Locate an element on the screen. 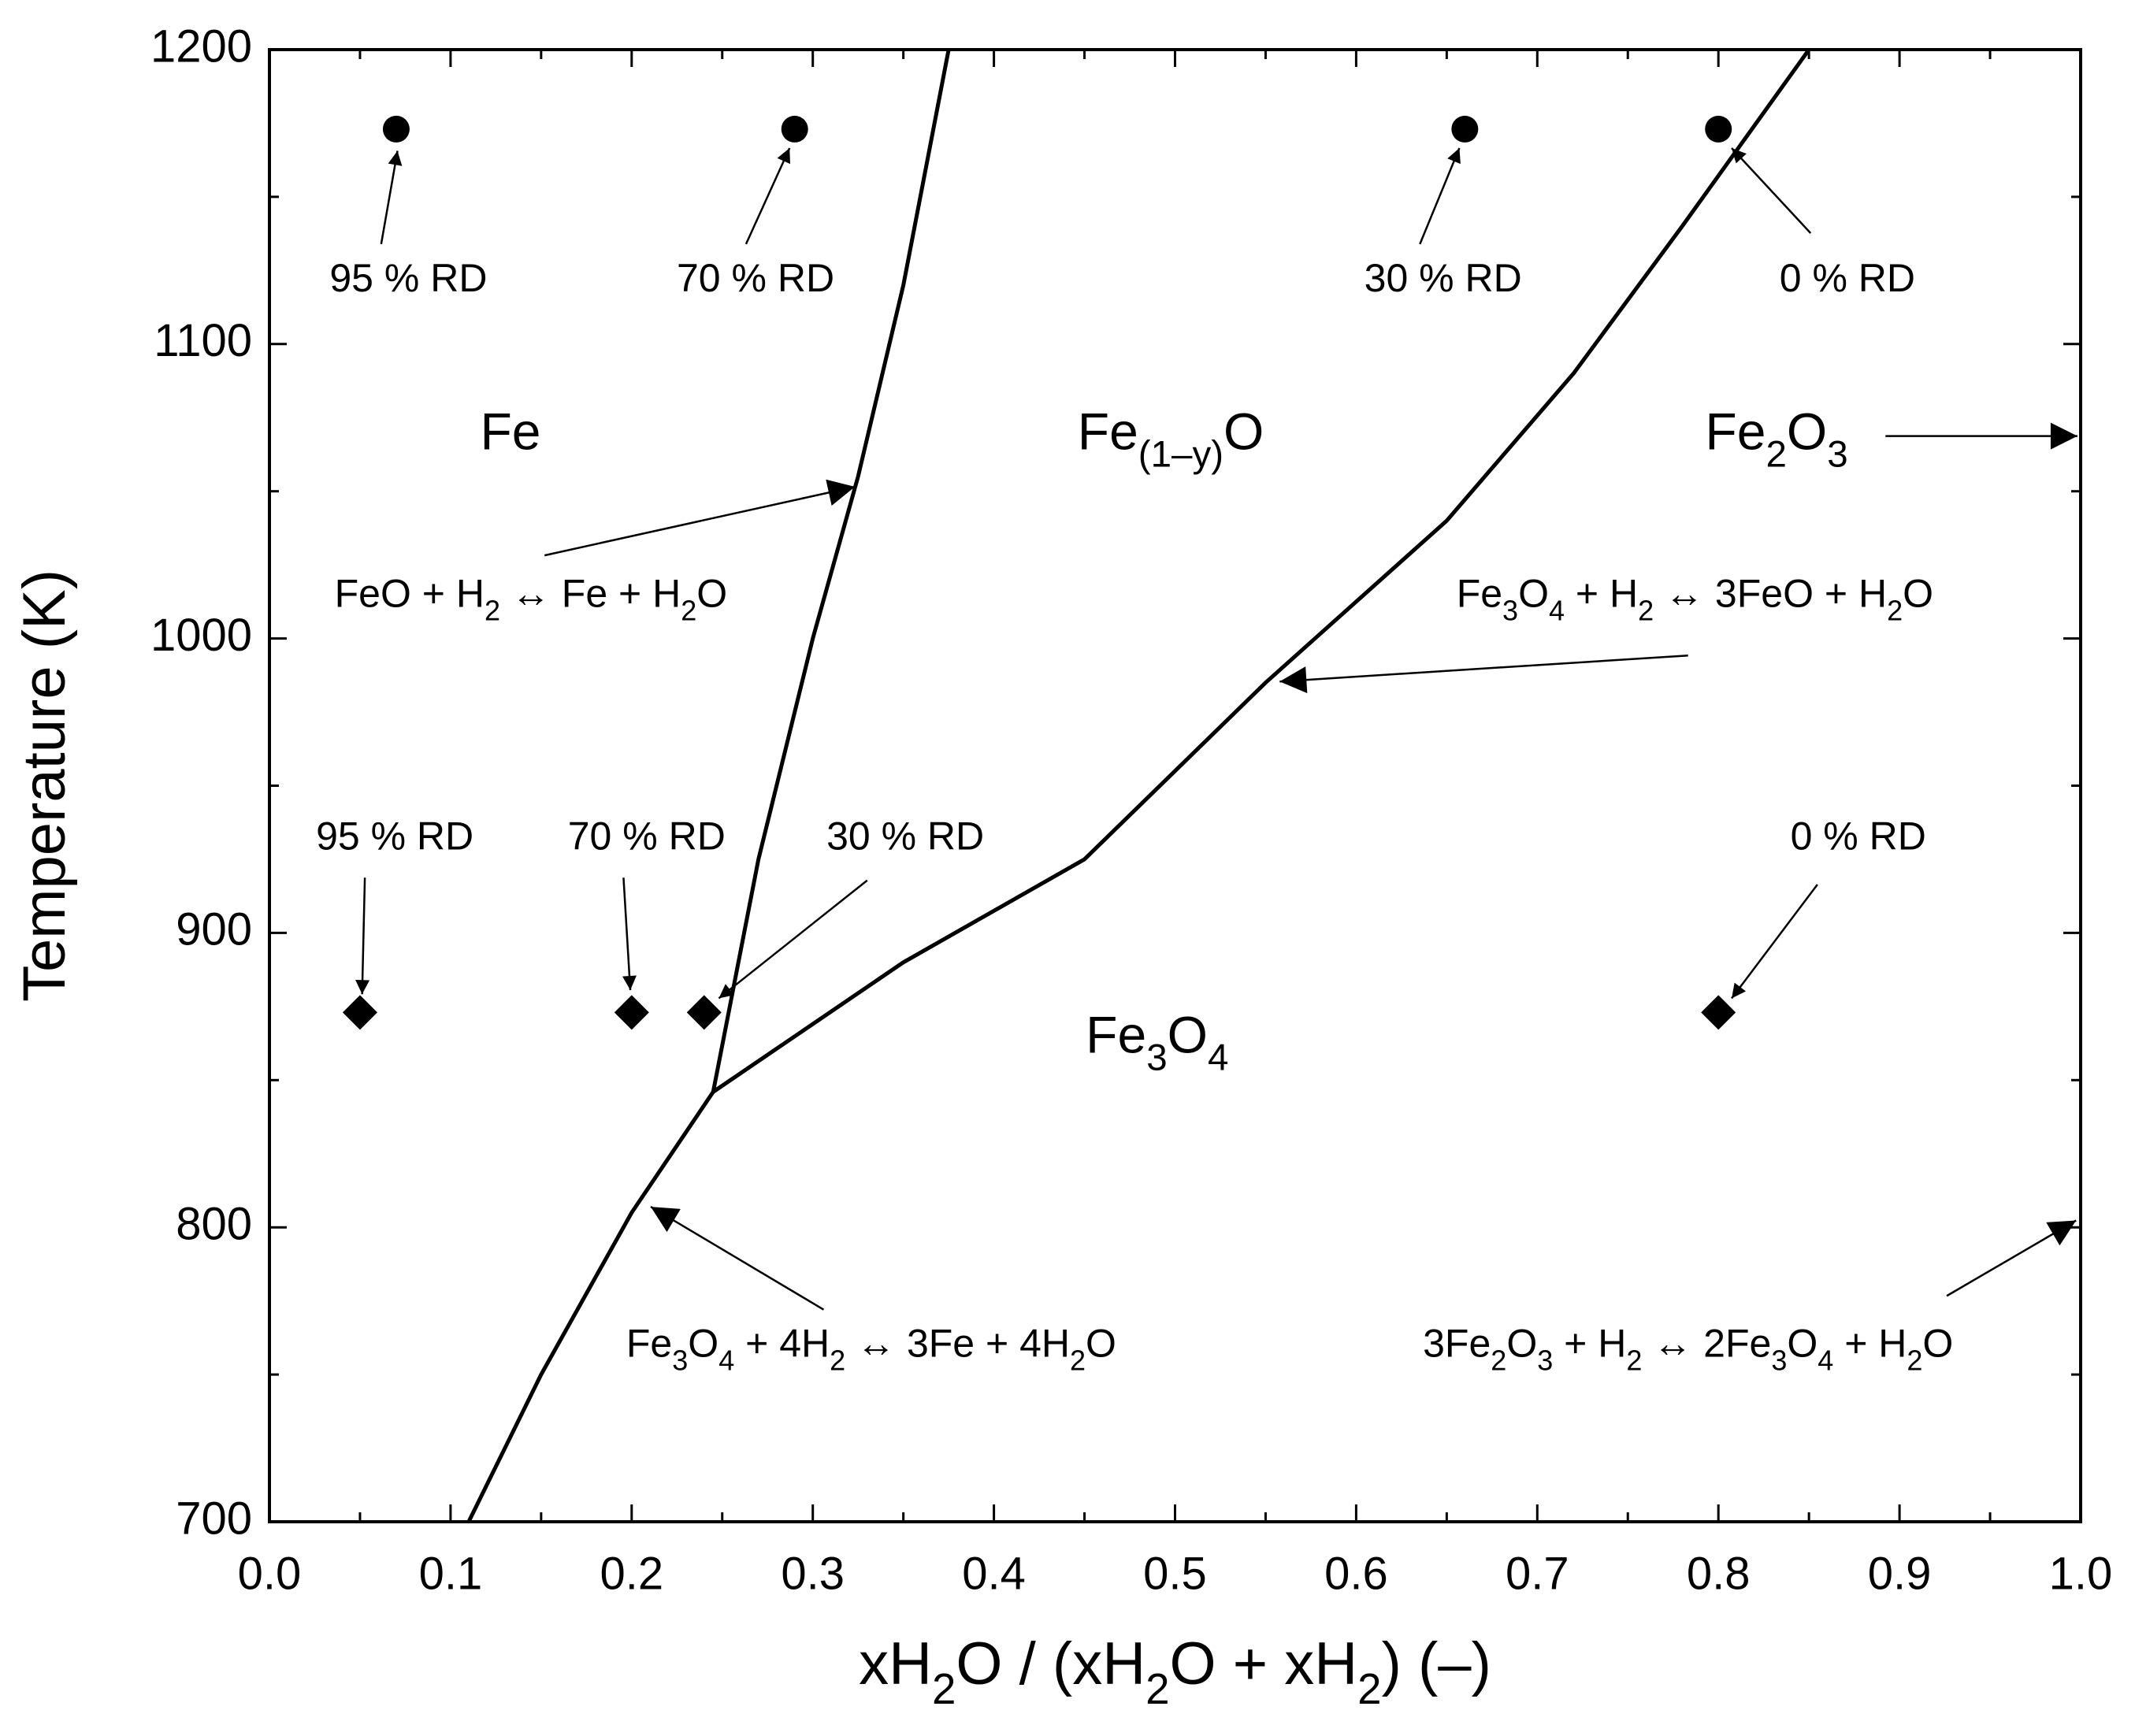  text-part: xH is located at coordinates (896, 1663).